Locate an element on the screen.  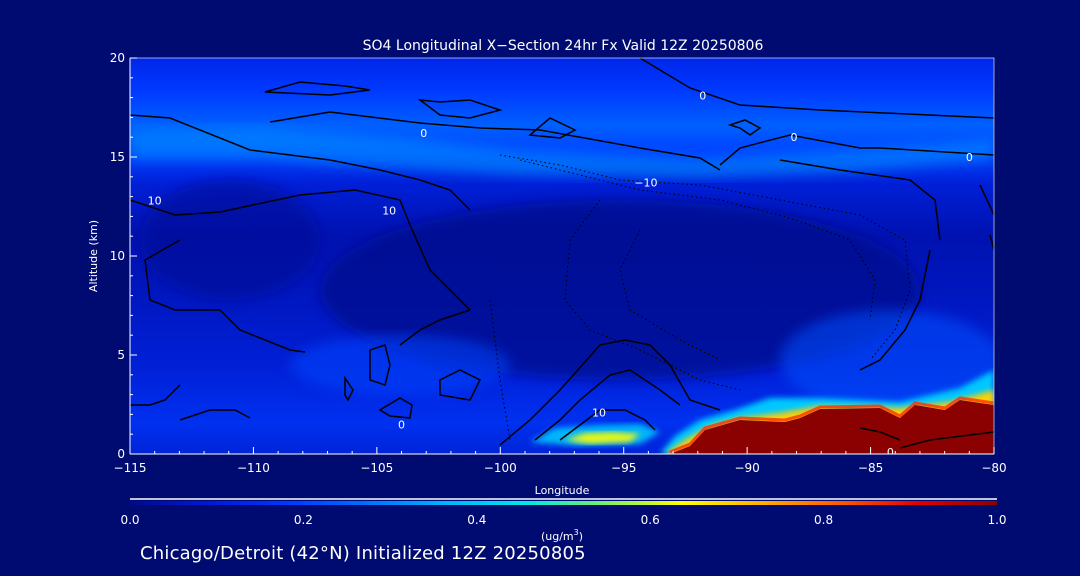
colorbar-tick-label: 0.2 is located at coordinates (303, 520).